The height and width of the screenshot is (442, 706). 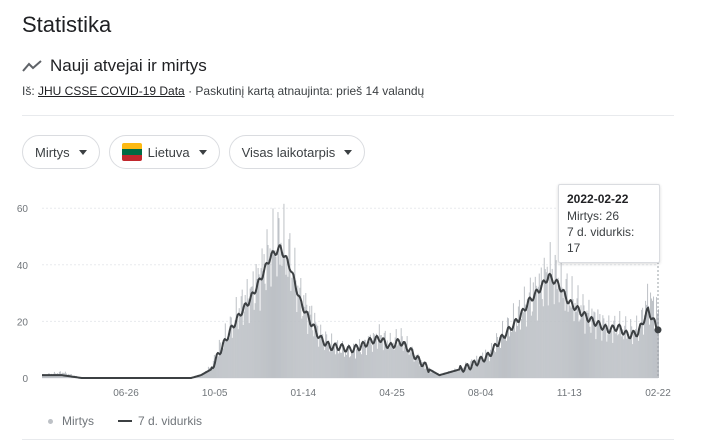 I want to click on y-tick-label: 20, so click(x=23, y=322).